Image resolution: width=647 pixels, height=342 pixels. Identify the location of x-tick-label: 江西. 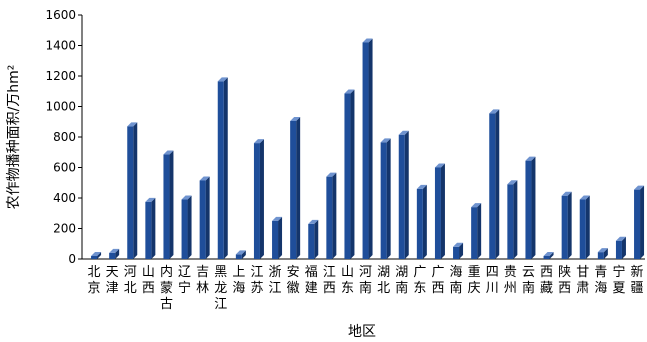
(329, 280).